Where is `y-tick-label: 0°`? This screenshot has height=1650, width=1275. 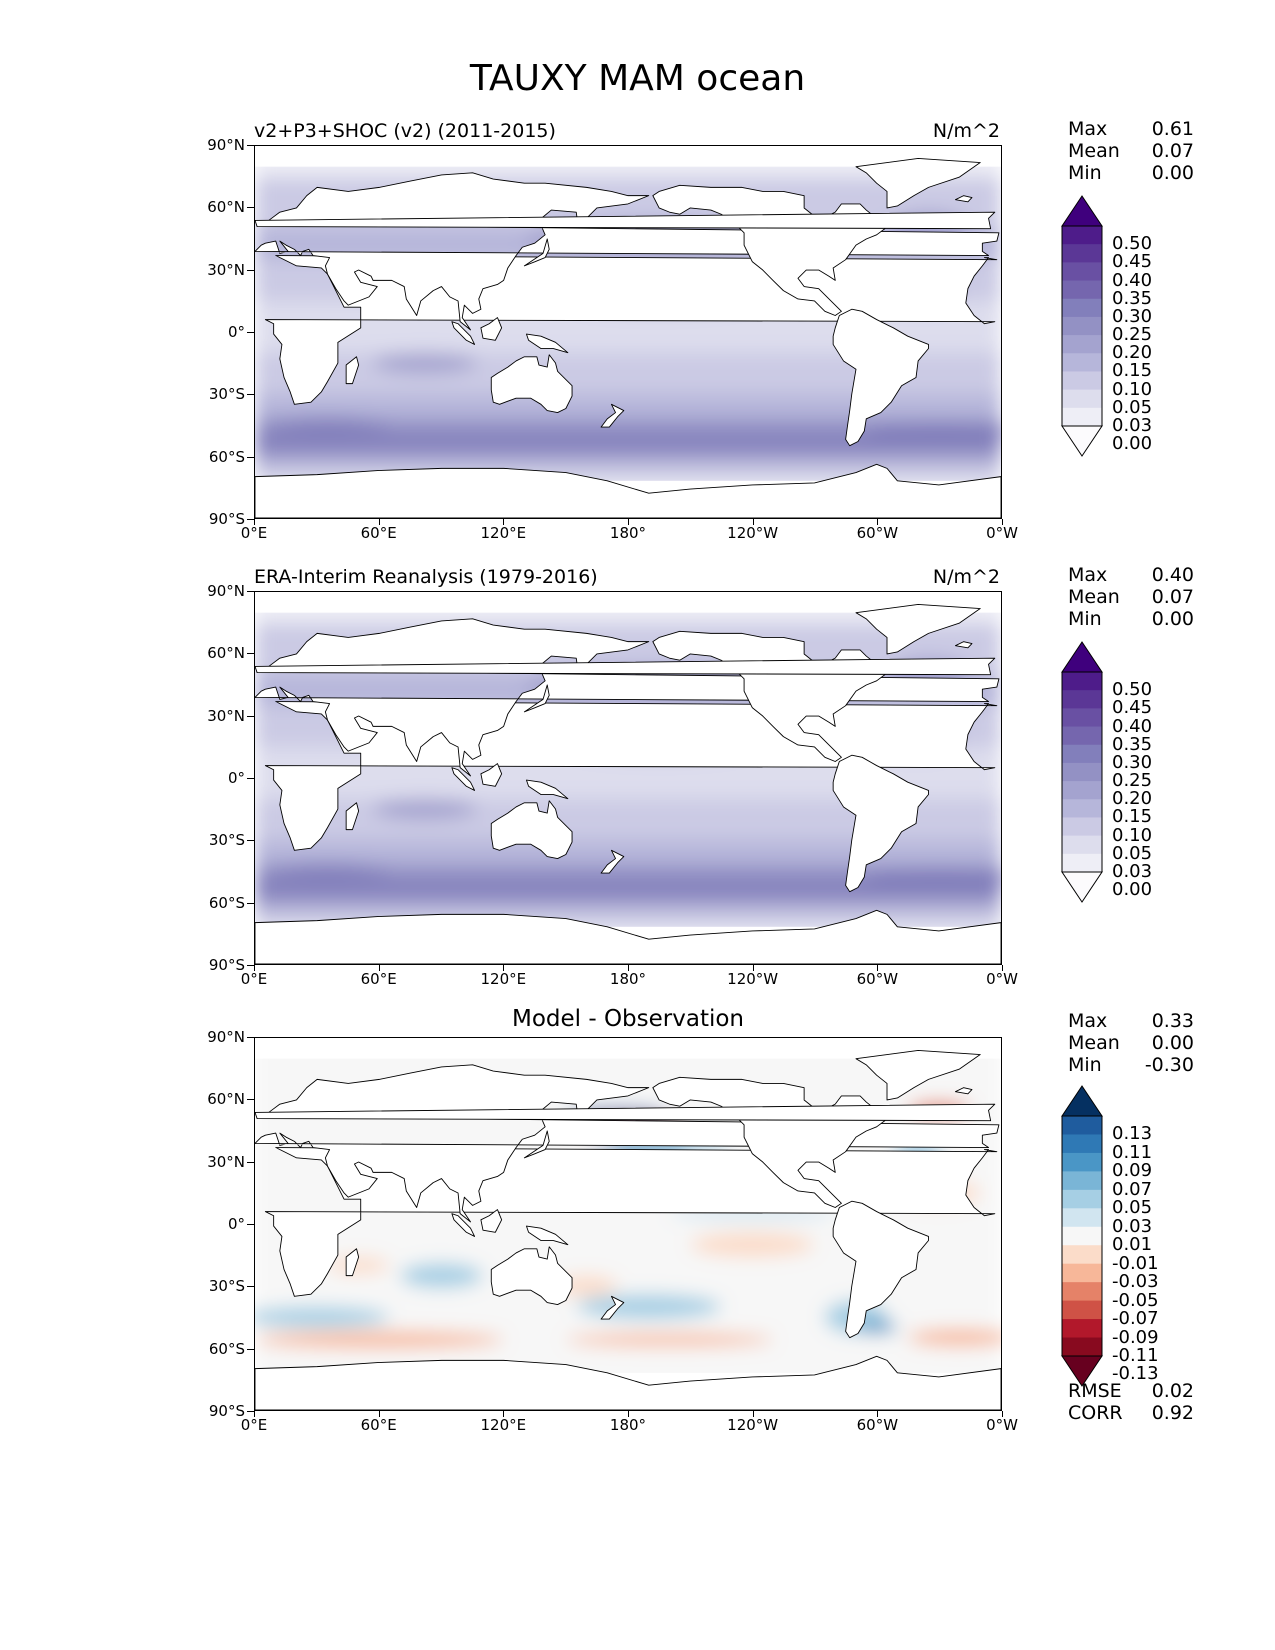
y-tick-label: 0° is located at coordinates (236, 332).